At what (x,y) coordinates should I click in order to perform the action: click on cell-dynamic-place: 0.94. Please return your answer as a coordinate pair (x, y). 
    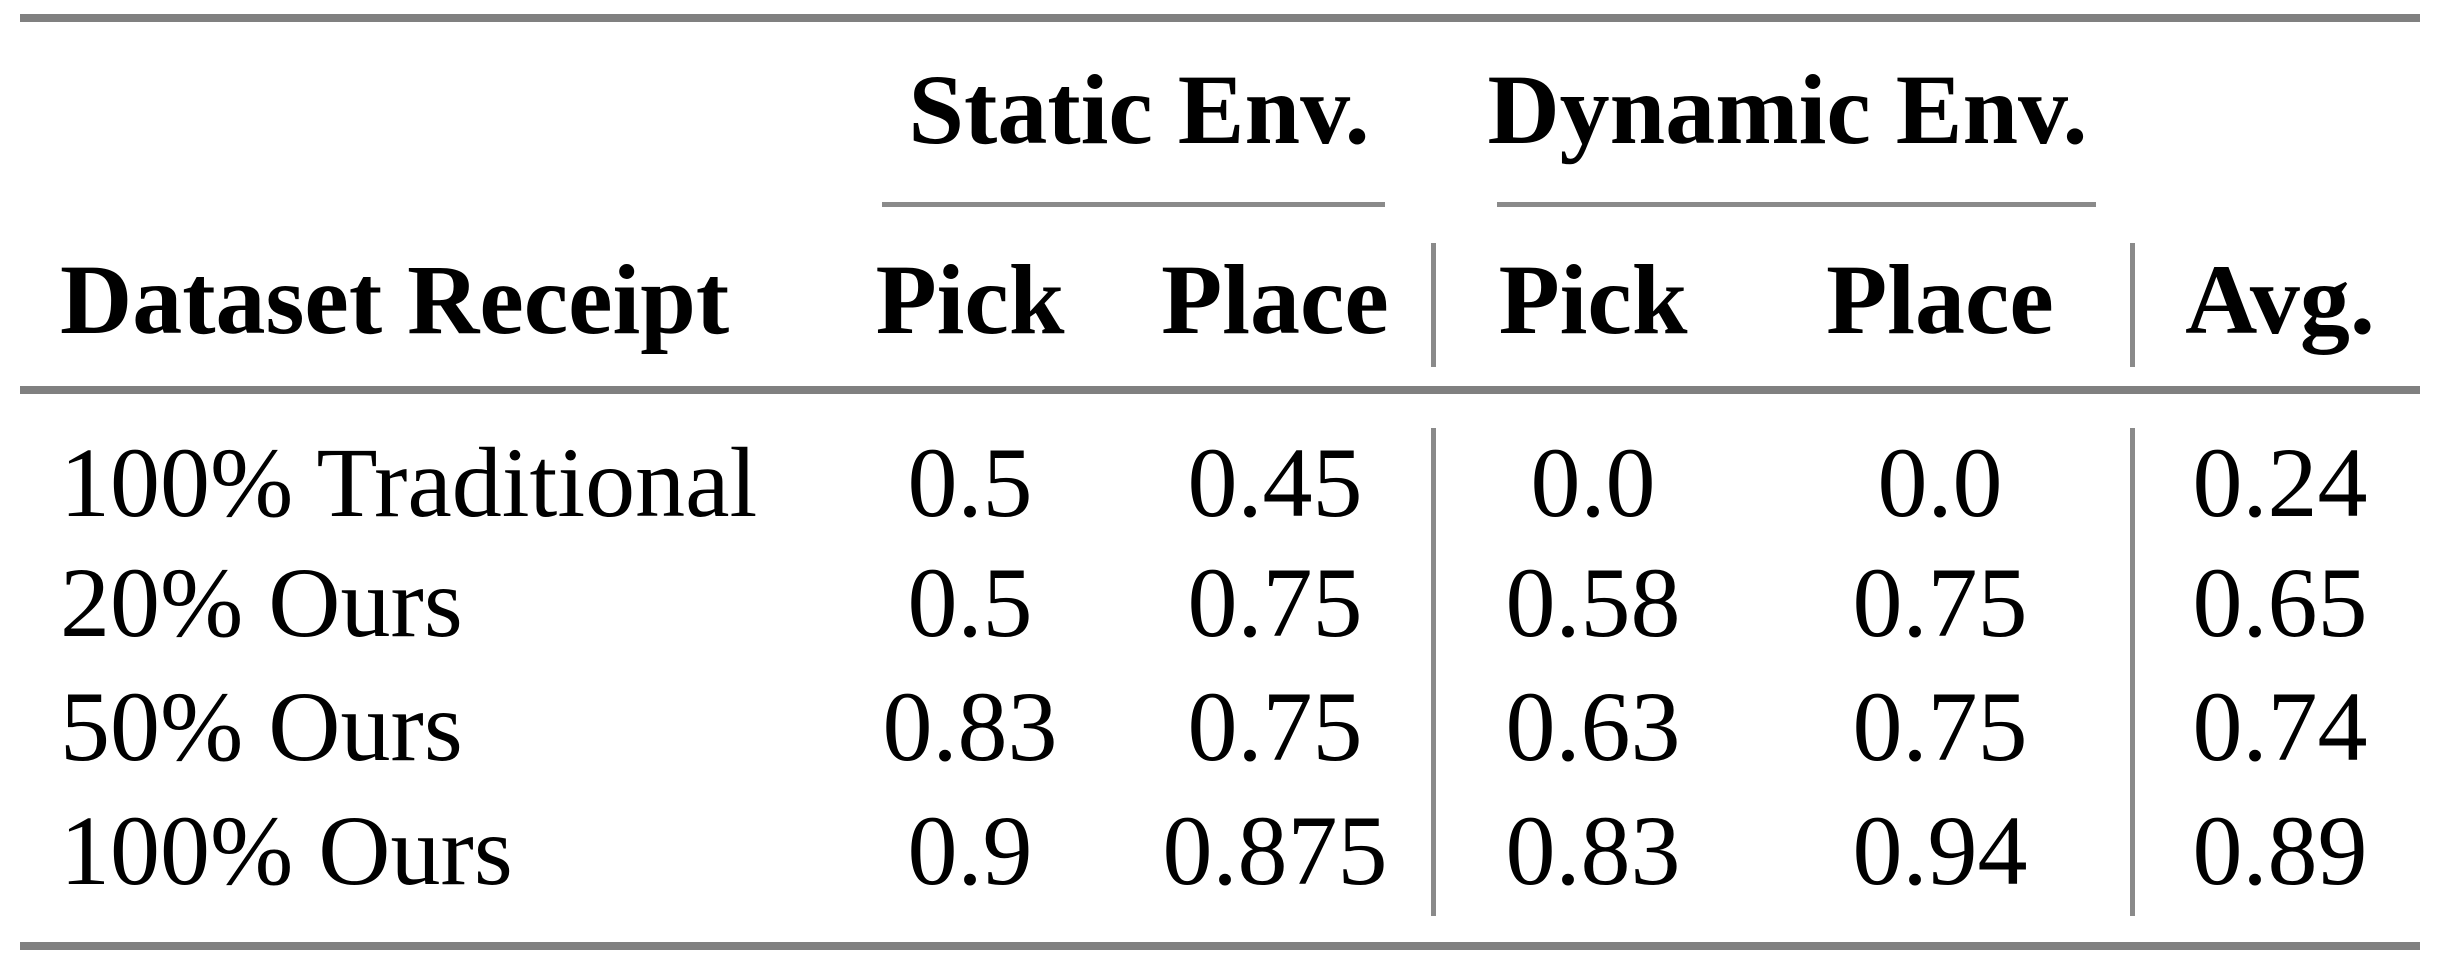
    Looking at the image, I should click on (1940, 850).